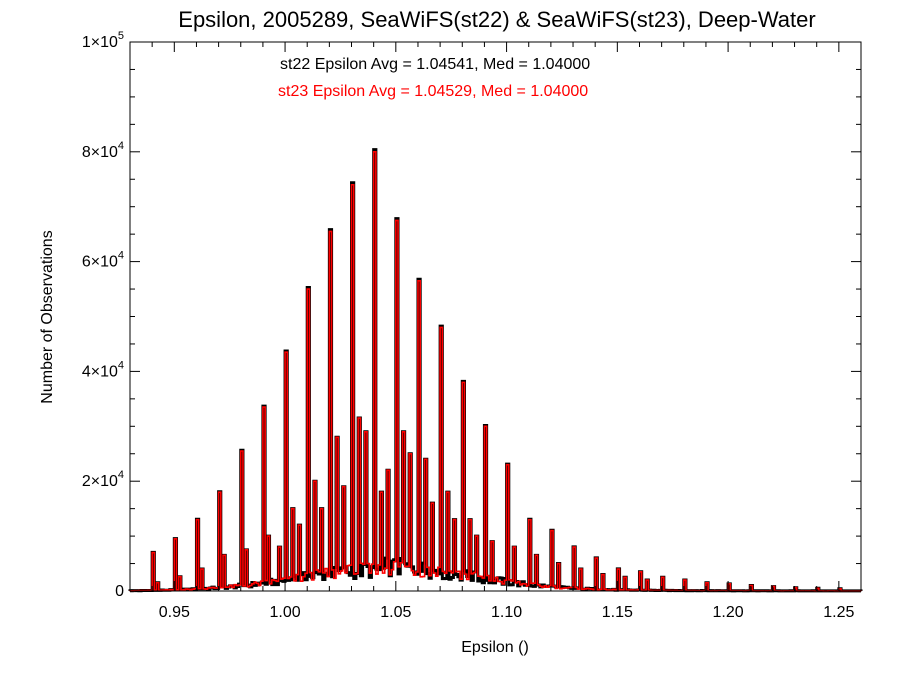 This screenshot has width=900, height=675. I want to click on x-tick-label: 1.20, so click(728, 612).